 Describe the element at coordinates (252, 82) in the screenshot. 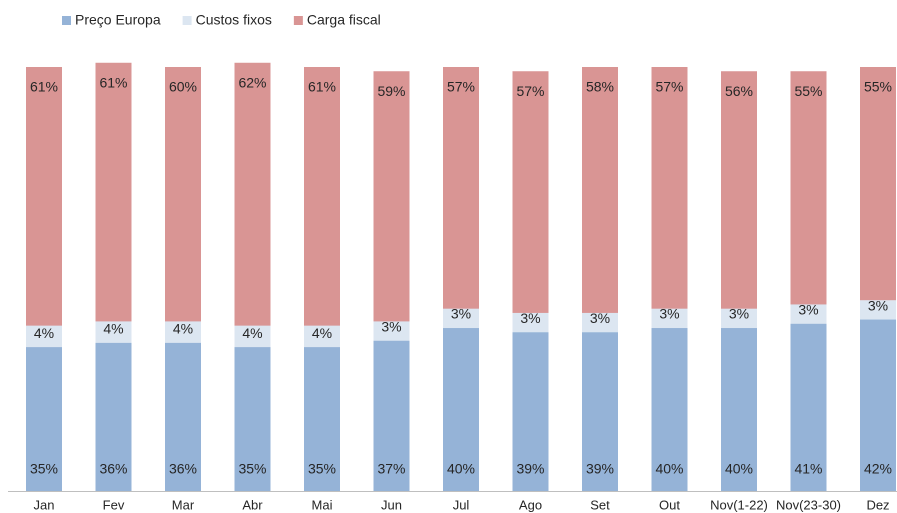

I see `data-label: 62%` at that location.